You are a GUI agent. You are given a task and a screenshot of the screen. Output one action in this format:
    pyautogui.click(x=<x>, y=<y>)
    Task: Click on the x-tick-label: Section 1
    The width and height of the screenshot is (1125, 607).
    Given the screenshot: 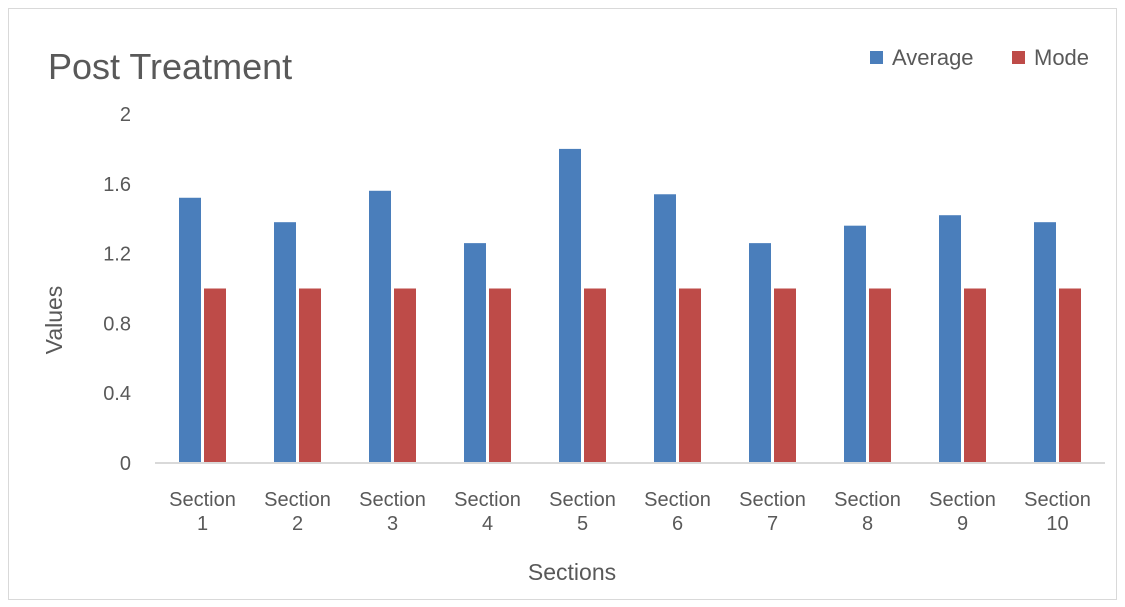 What is the action you would take?
    pyautogui.click(x=202, y=512)
    